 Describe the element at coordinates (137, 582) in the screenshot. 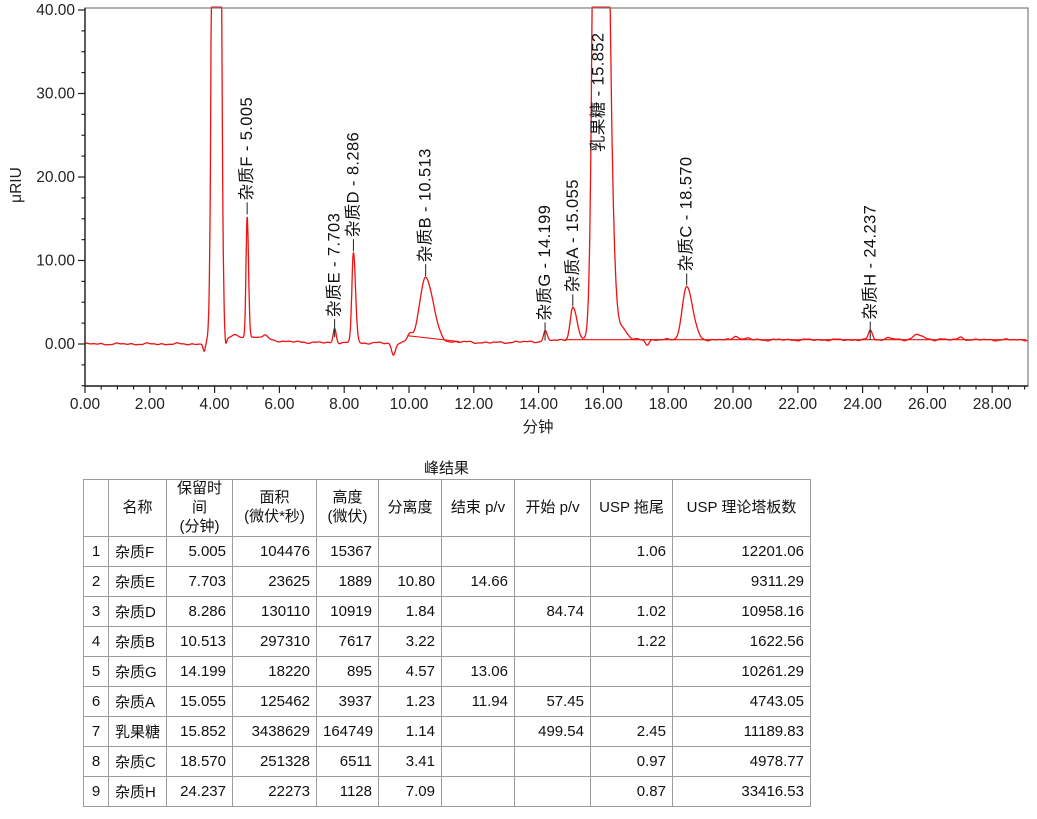

I see `table-cell: 杂质E` at that location.